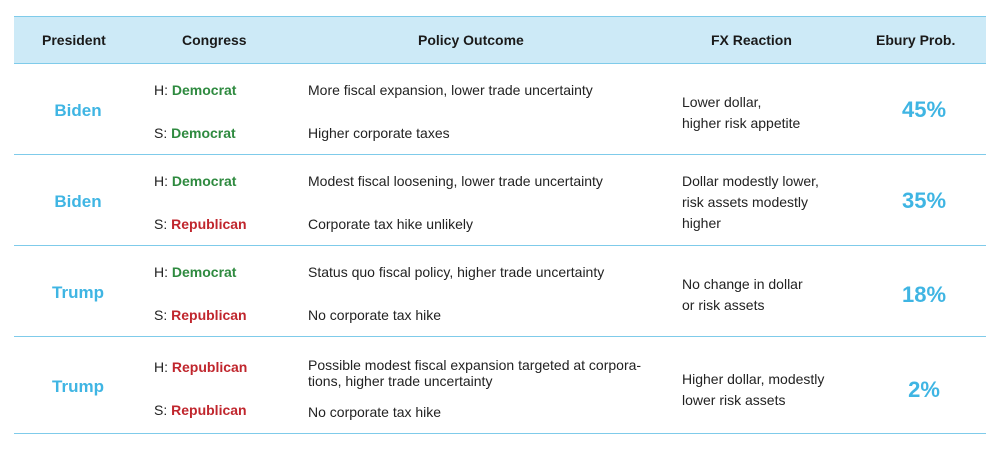  I want to click on fx-reaction: No change in dollar or risk assets, so click(742, 294).